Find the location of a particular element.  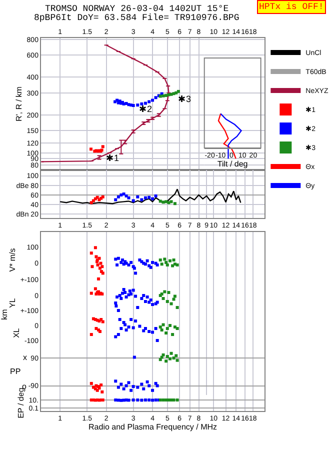

chart-subtitle: 8pBP6It DoY= 63.584 File= TR910976.BPG is located at coordinates (137, 18).